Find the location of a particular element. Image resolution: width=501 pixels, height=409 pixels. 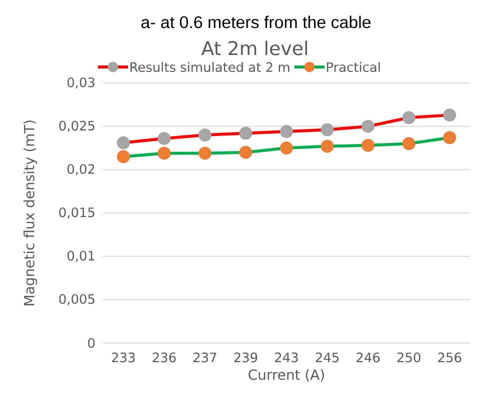

y-tick-label: 0 is located at coordinates (91, 343).